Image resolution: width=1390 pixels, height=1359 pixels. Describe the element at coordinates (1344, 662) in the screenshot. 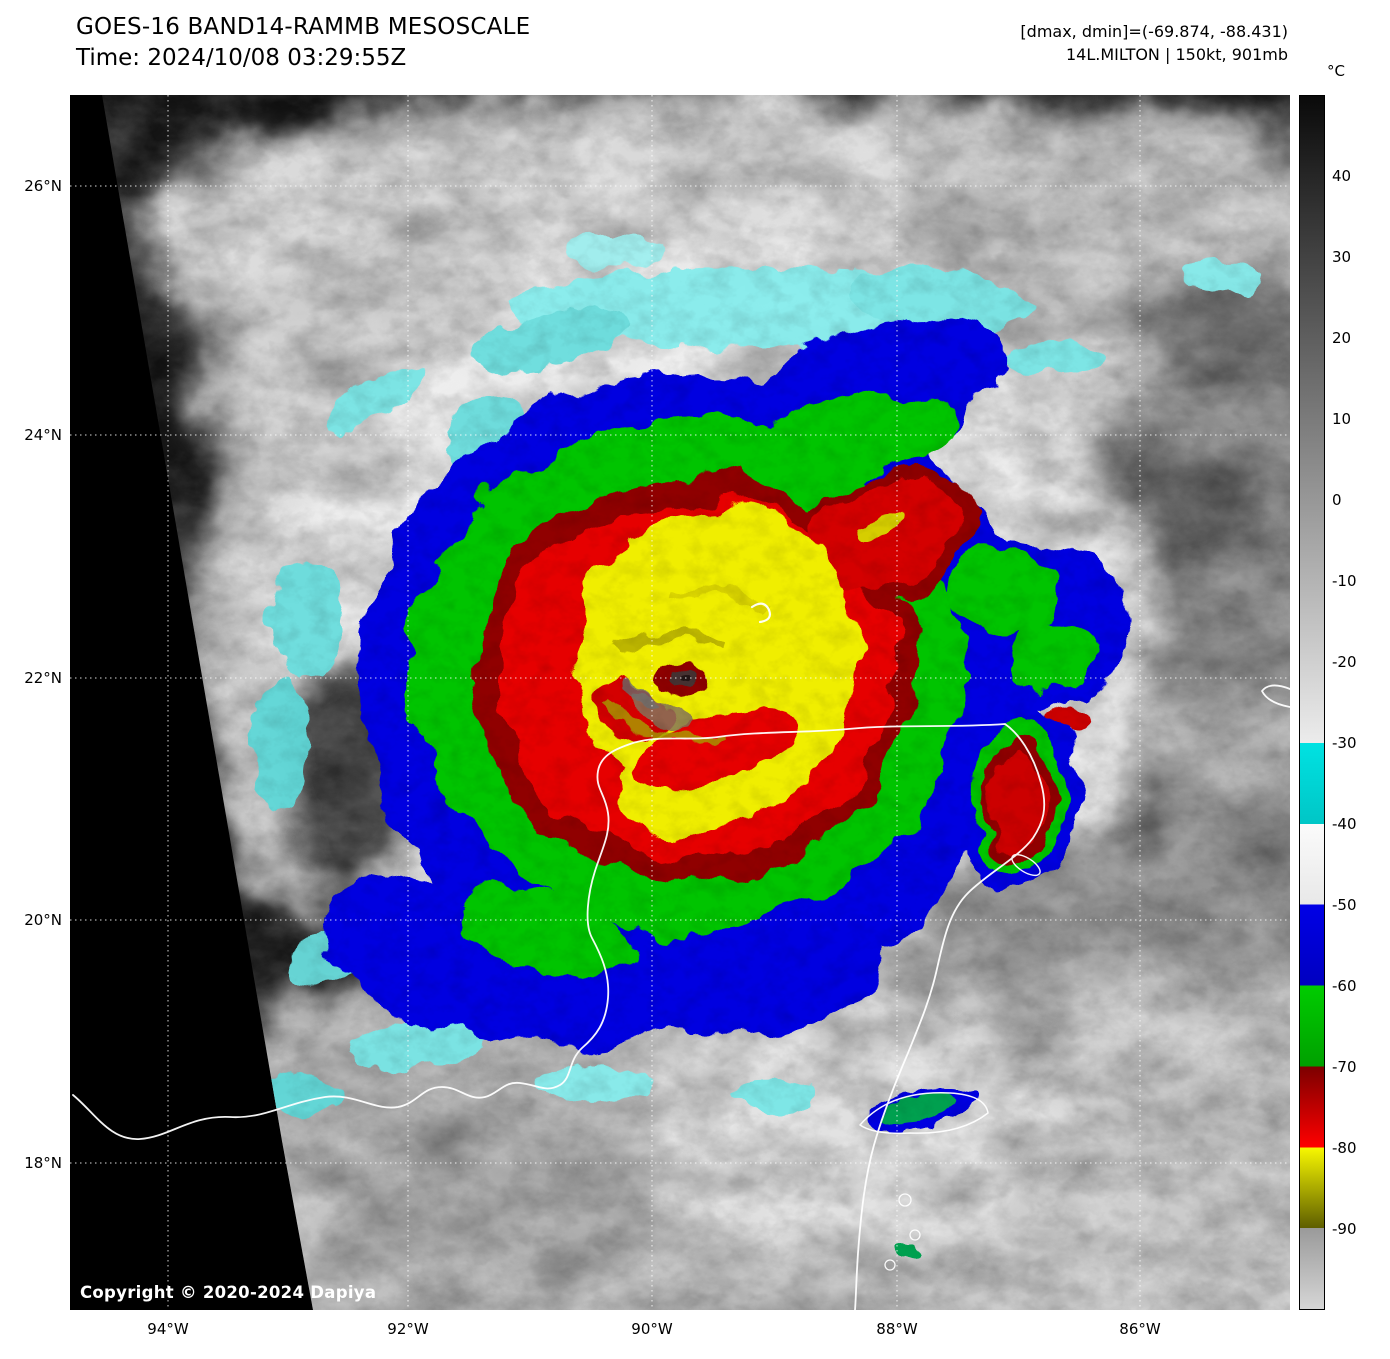

I see `colorbar-tick-label: -20` at that location.